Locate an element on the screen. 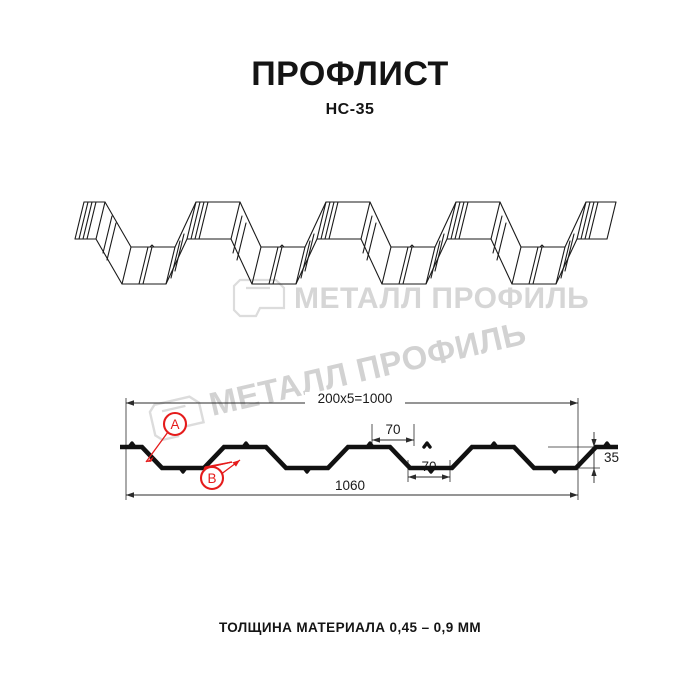 This screenshot has width=700, height=700. profile-outline is located at coordinates (369, 457).